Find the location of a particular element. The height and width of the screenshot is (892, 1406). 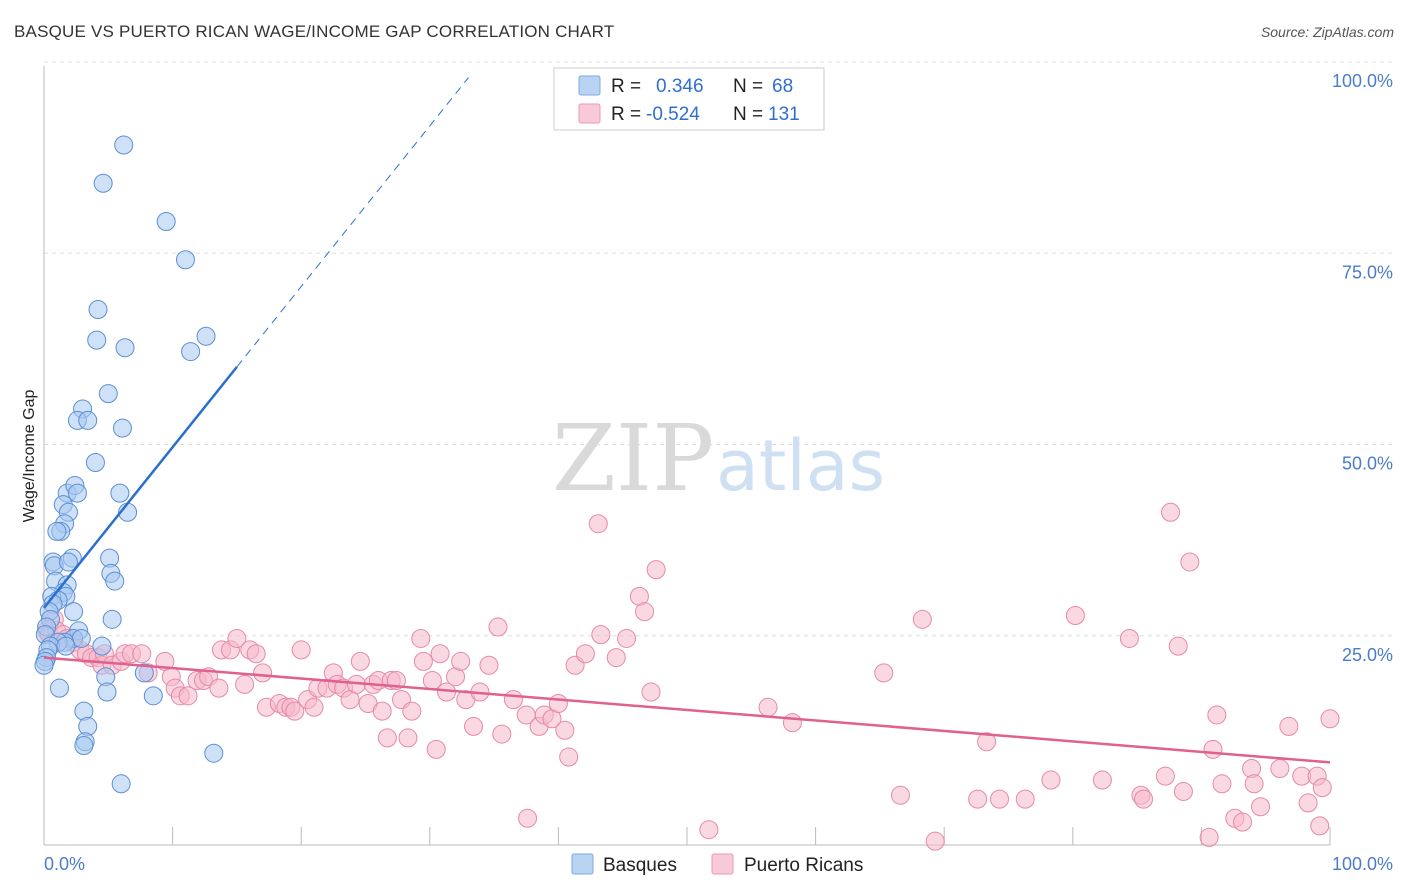

legend-r-label-basques: R = is located at coordinates (626, 86).